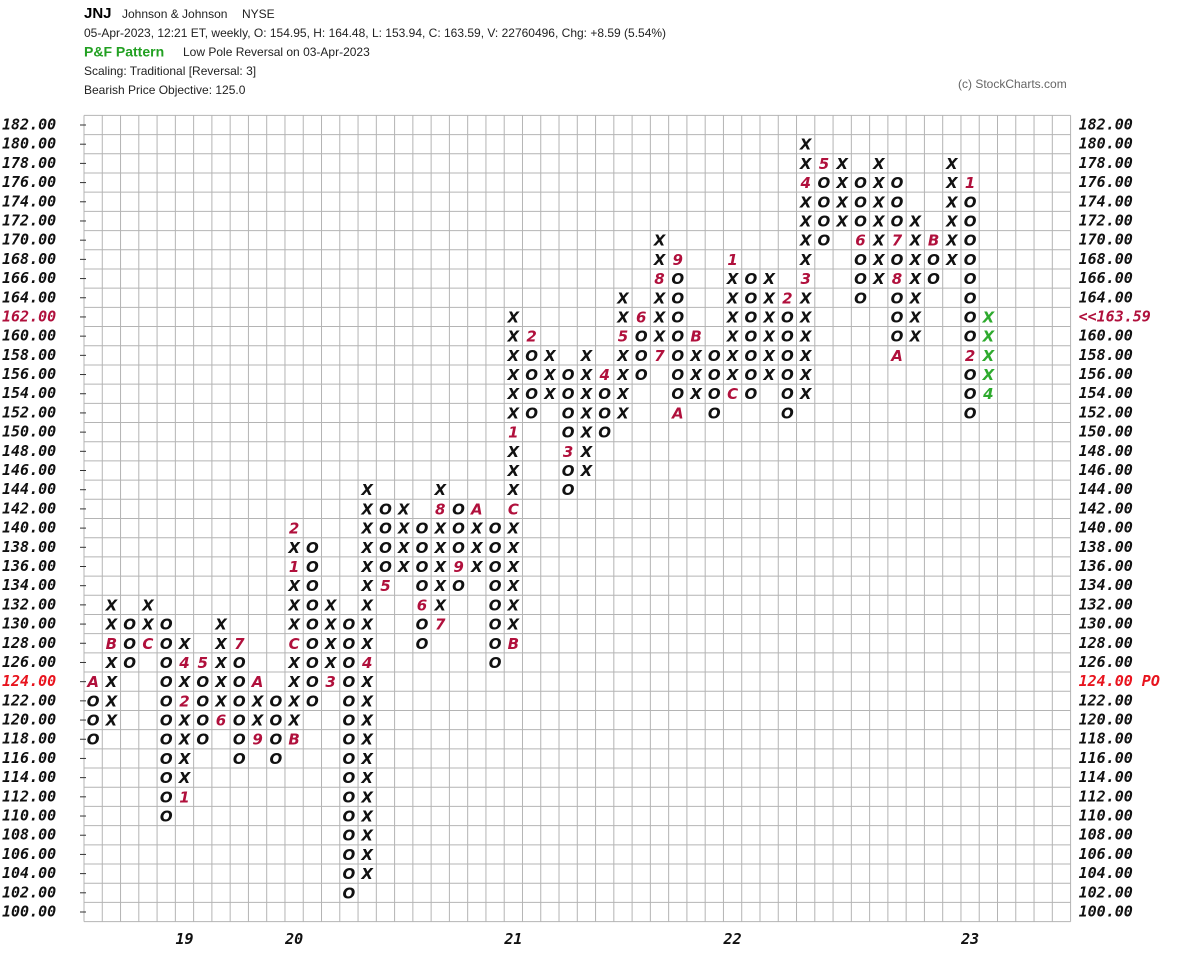 Image resolution: width=1200 pixels, height=979 pixels. What do you see at coordinates (1106, 182) in the screenshot?
I see `y-tick-label-right: 176.00` at bounding box center [1106, 182].